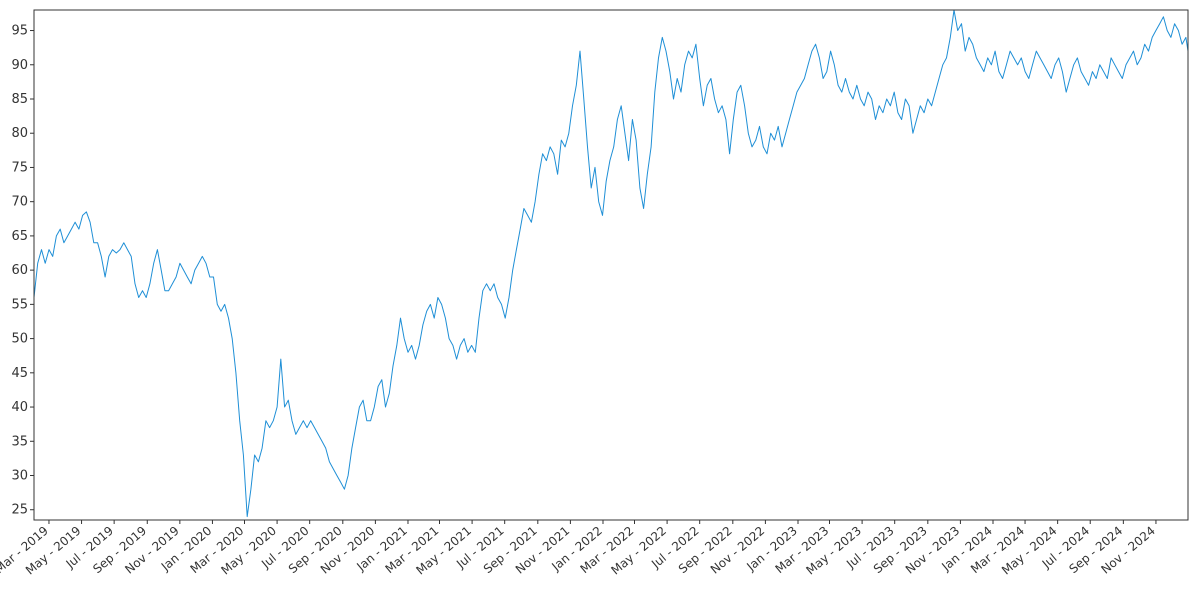  I want to click on y-tick-label: 45, so click(19, 373).